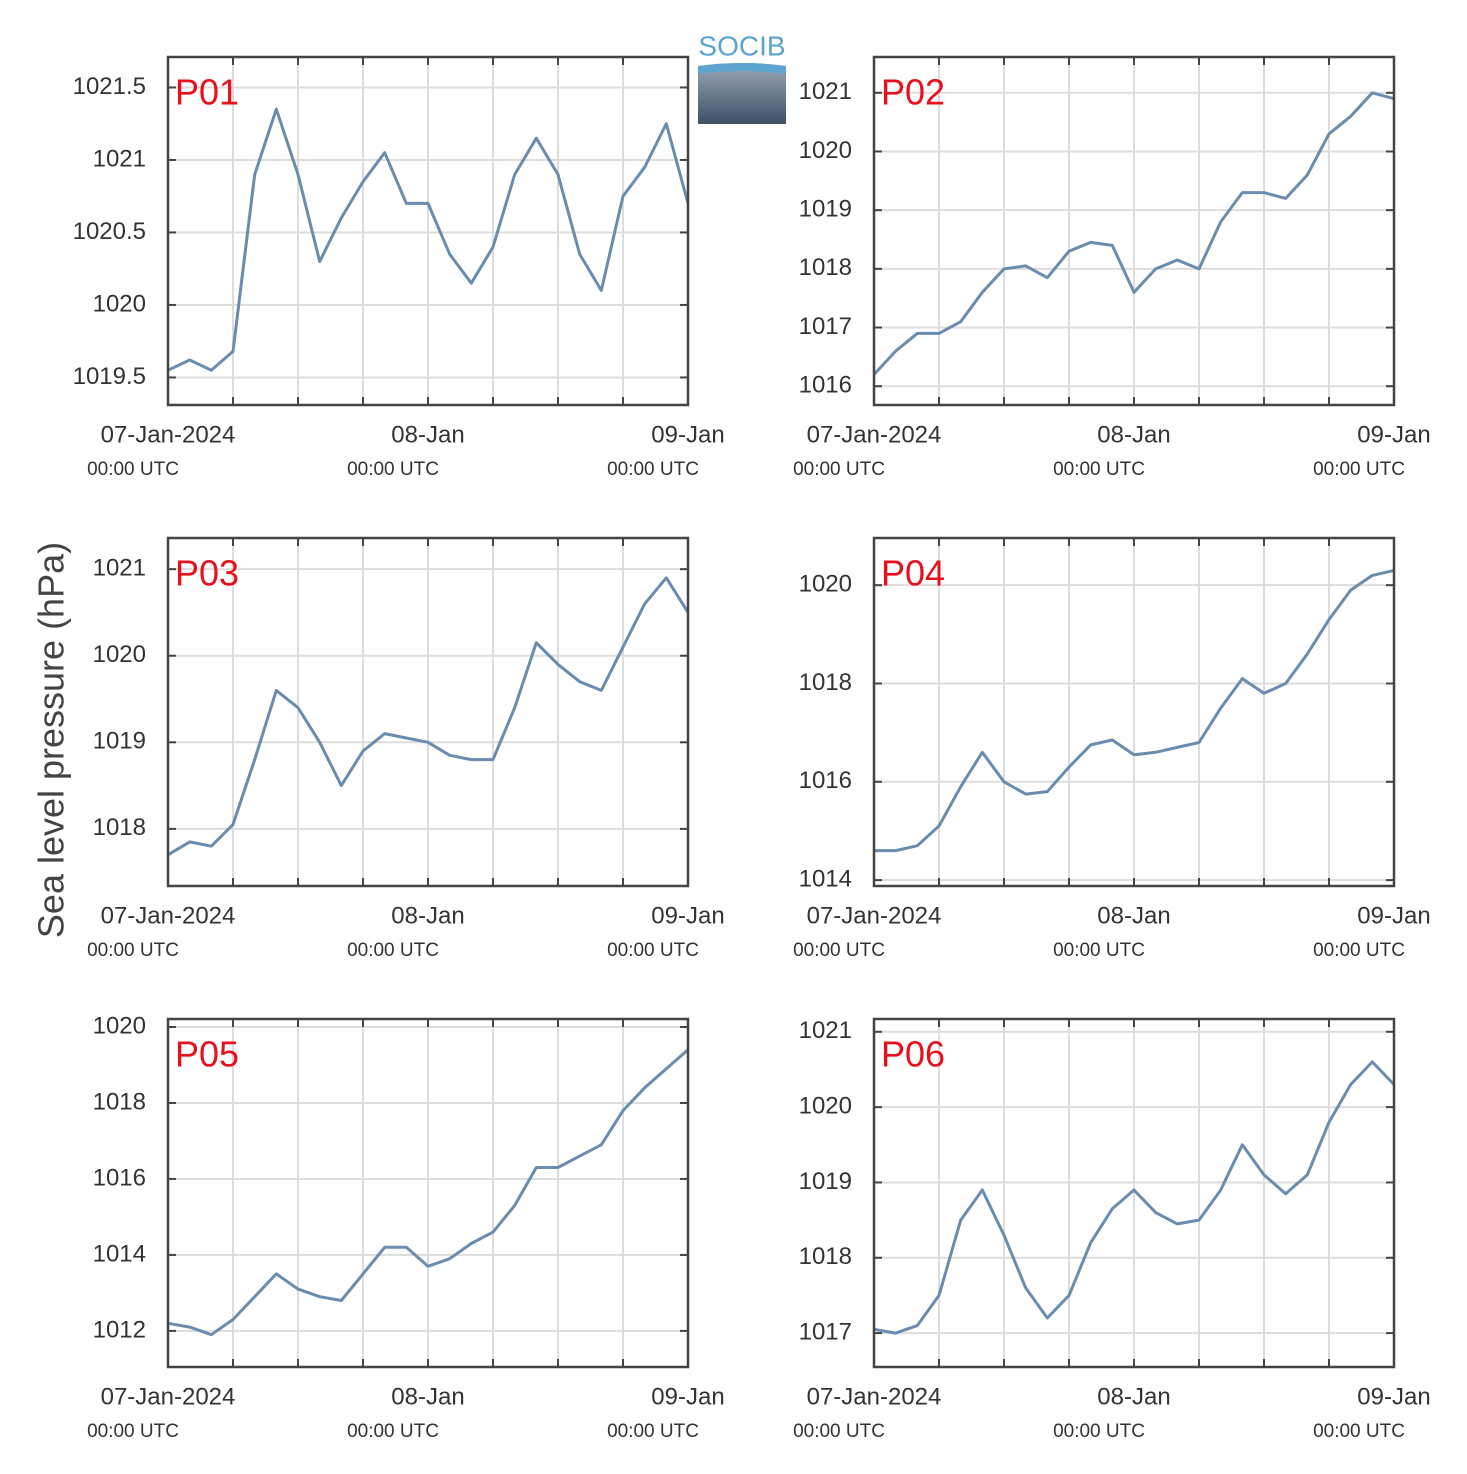 The width and height of the screenshot is (1467, 1474). Describe the element at coordinates (207, 1054) in the screenshot. I see `panel-title: P05` at that location.